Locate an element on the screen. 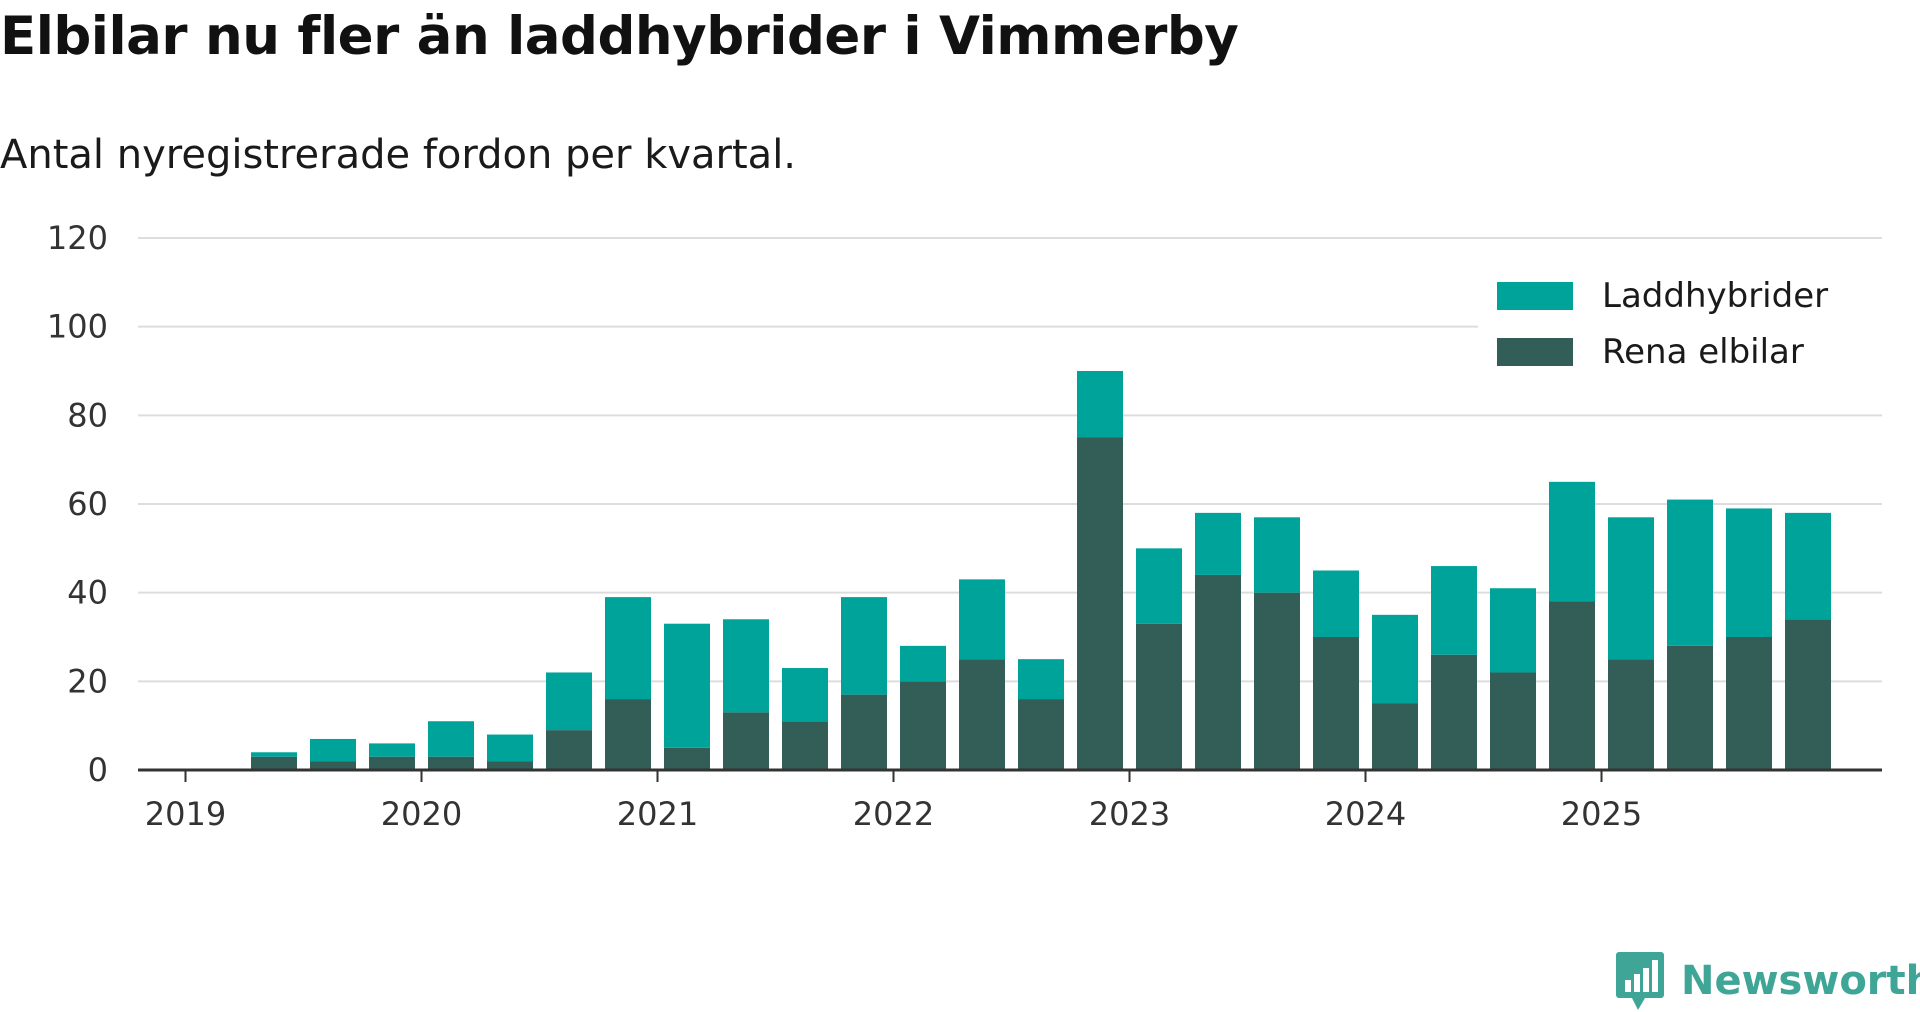 The image size is (1920, 1012). bar-chart-speech-bubble-icon is located at coordinates (1640, 981).